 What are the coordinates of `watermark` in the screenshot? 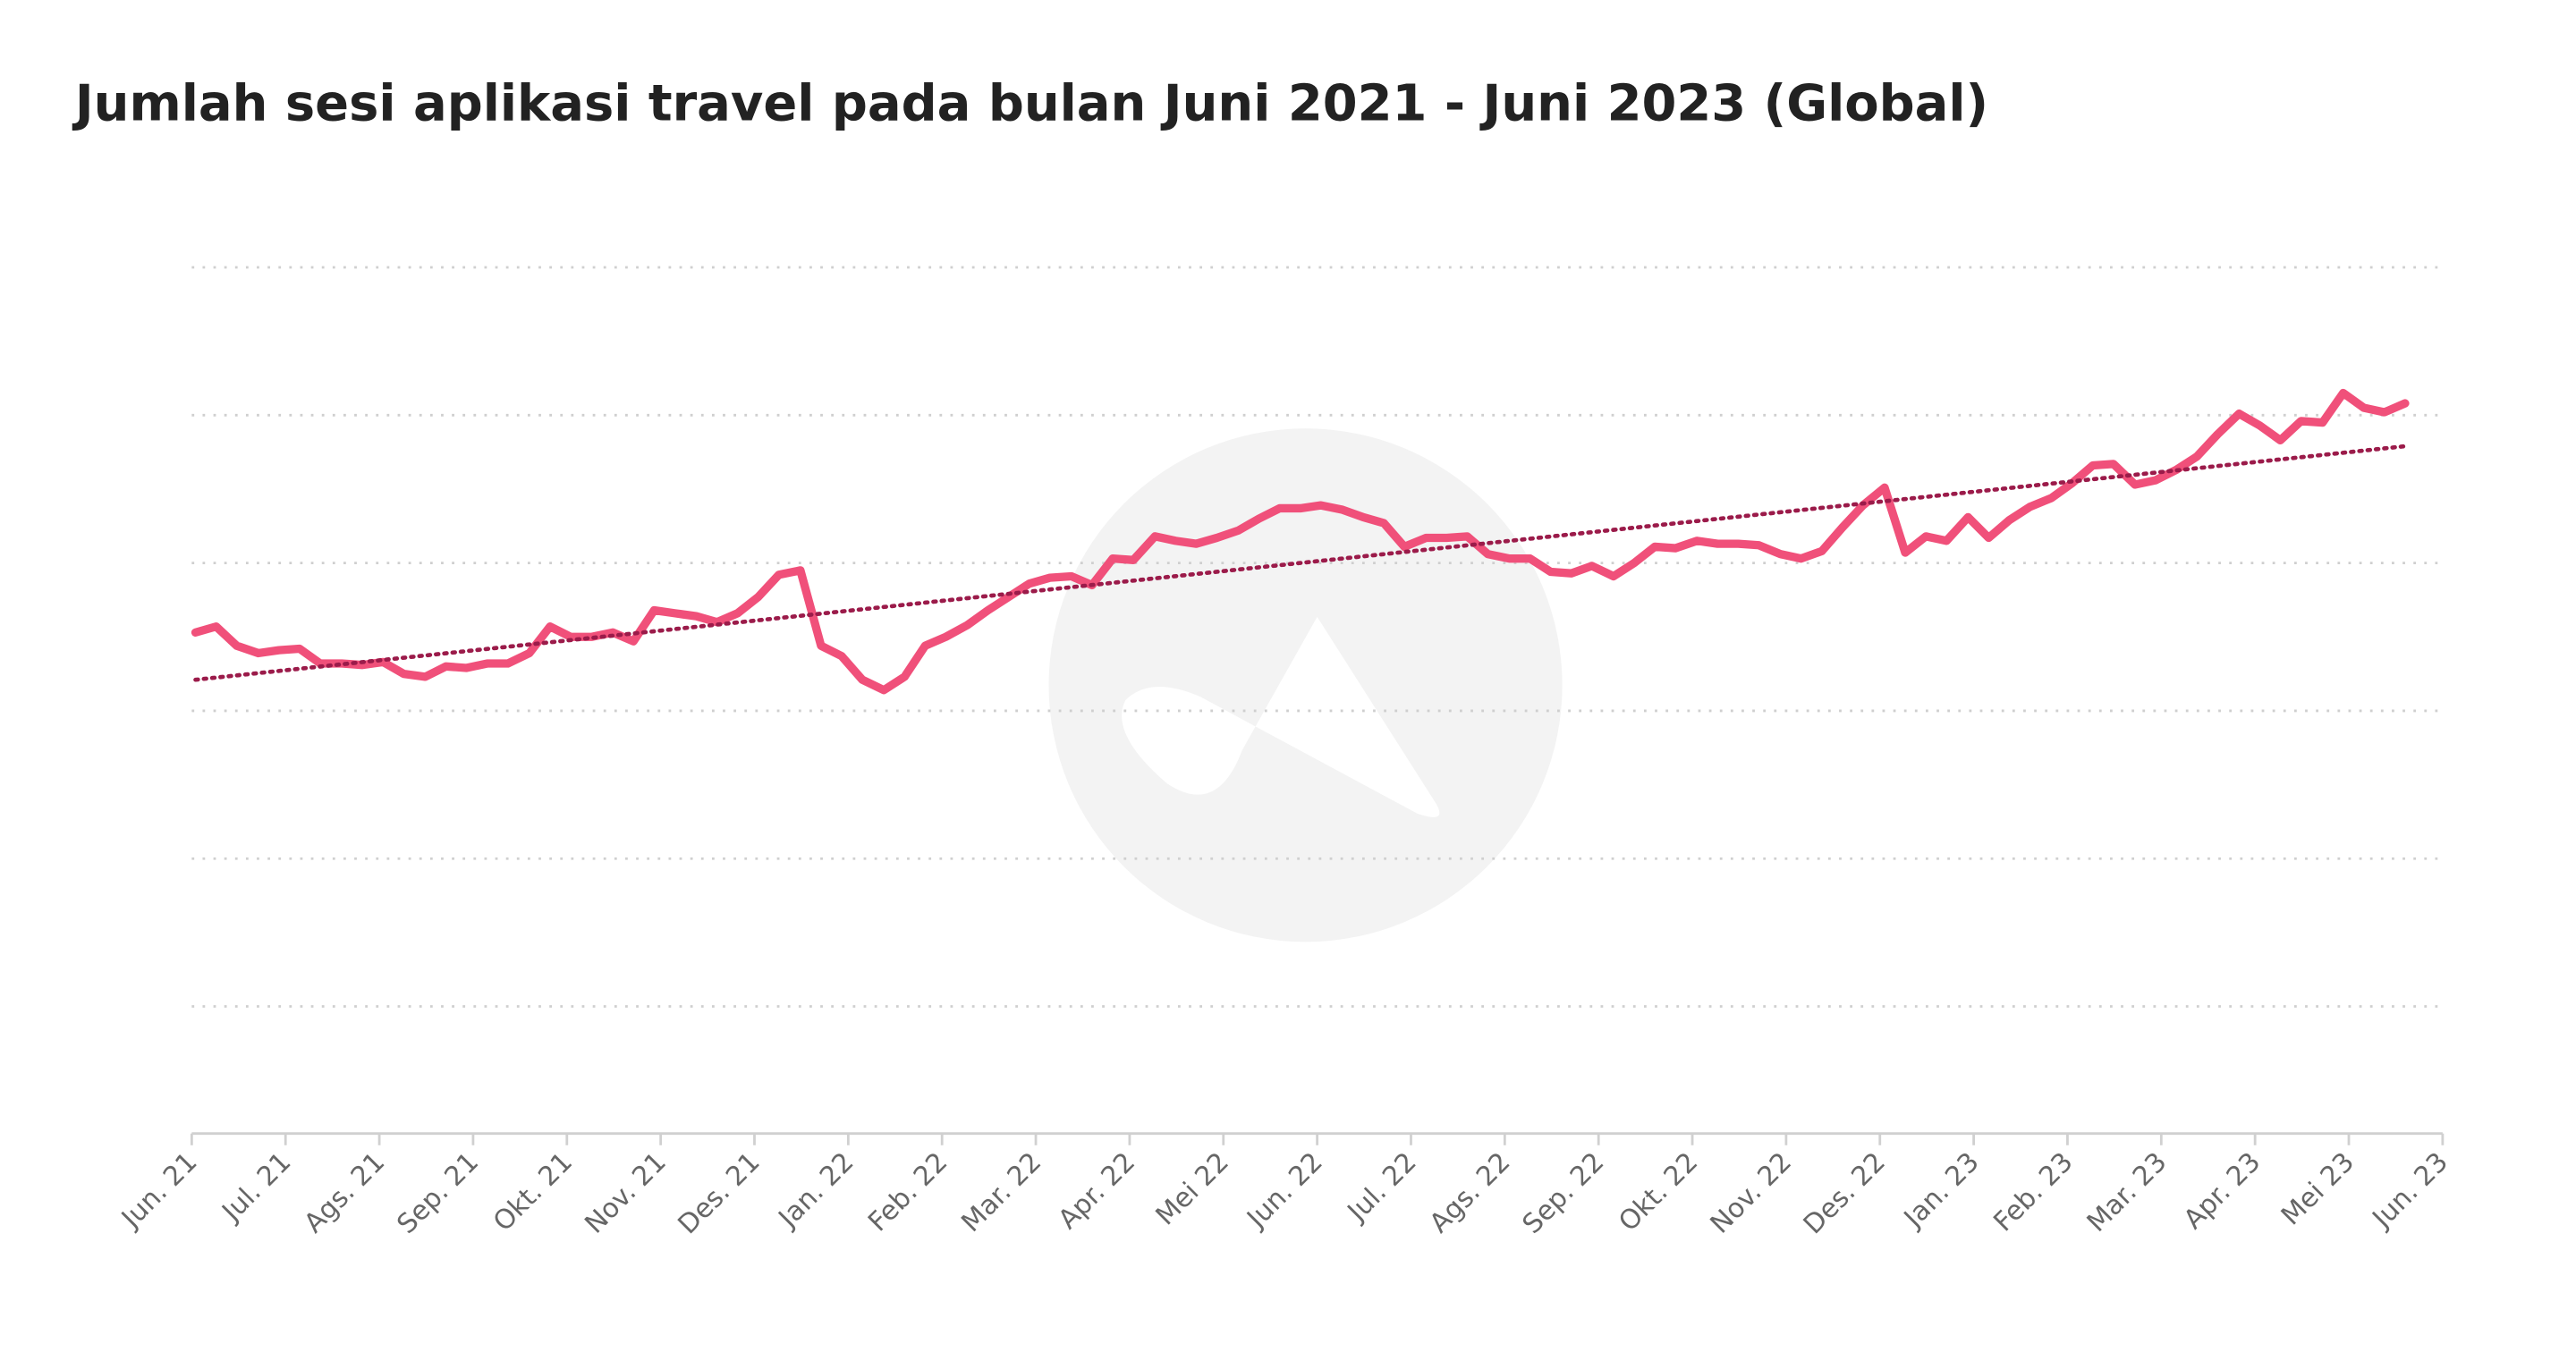 It's located at (1305, 685).